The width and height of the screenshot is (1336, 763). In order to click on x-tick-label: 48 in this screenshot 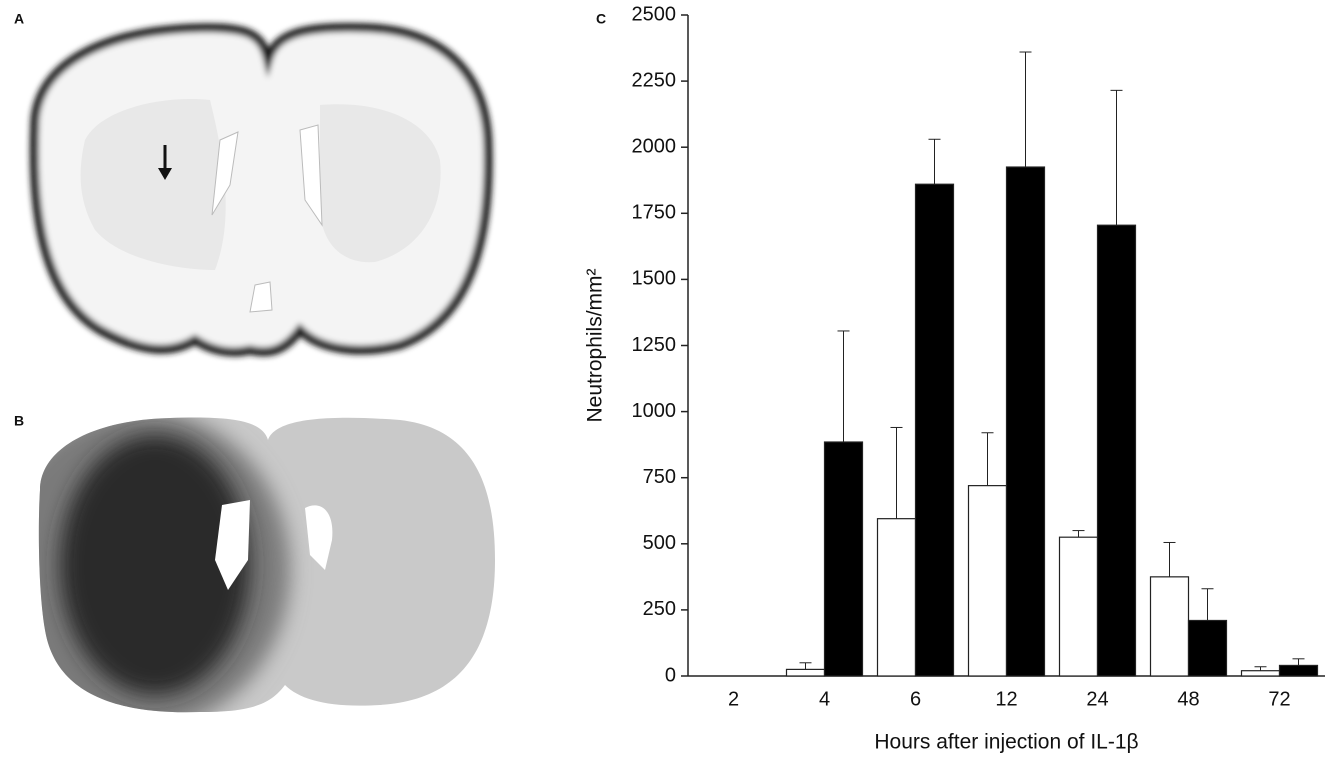, I will do `click(1188, 699)`.